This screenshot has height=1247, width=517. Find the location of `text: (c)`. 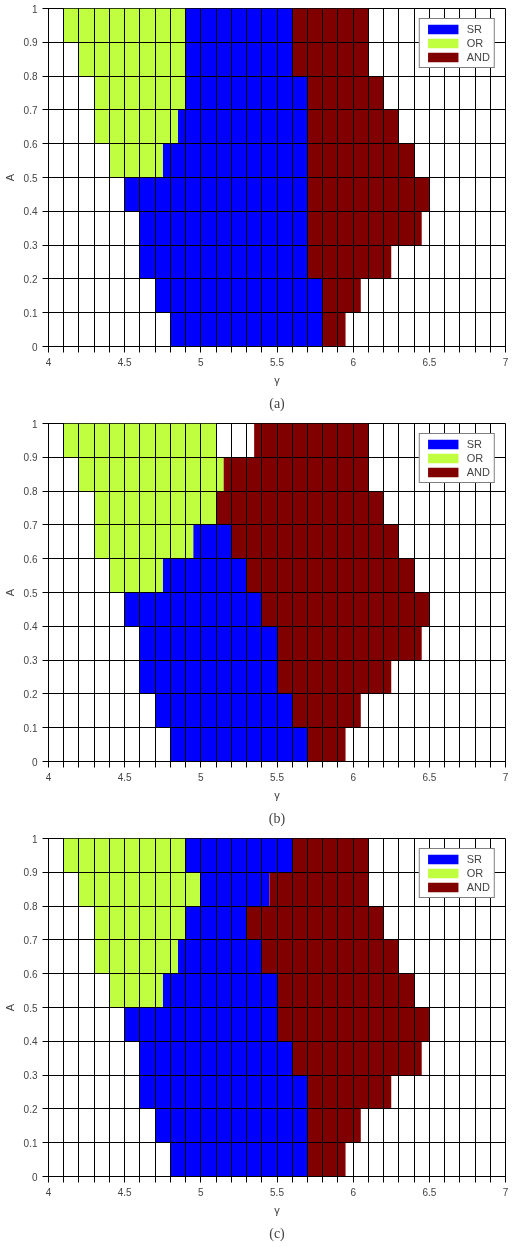

text: (c) is located at coordinates (277, 1233).